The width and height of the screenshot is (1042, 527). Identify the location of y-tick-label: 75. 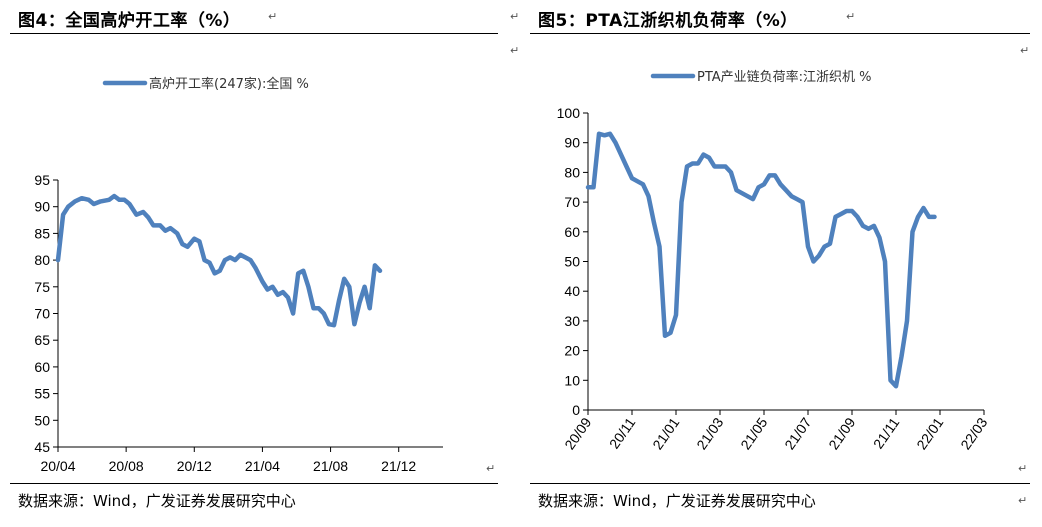
(42, 287).